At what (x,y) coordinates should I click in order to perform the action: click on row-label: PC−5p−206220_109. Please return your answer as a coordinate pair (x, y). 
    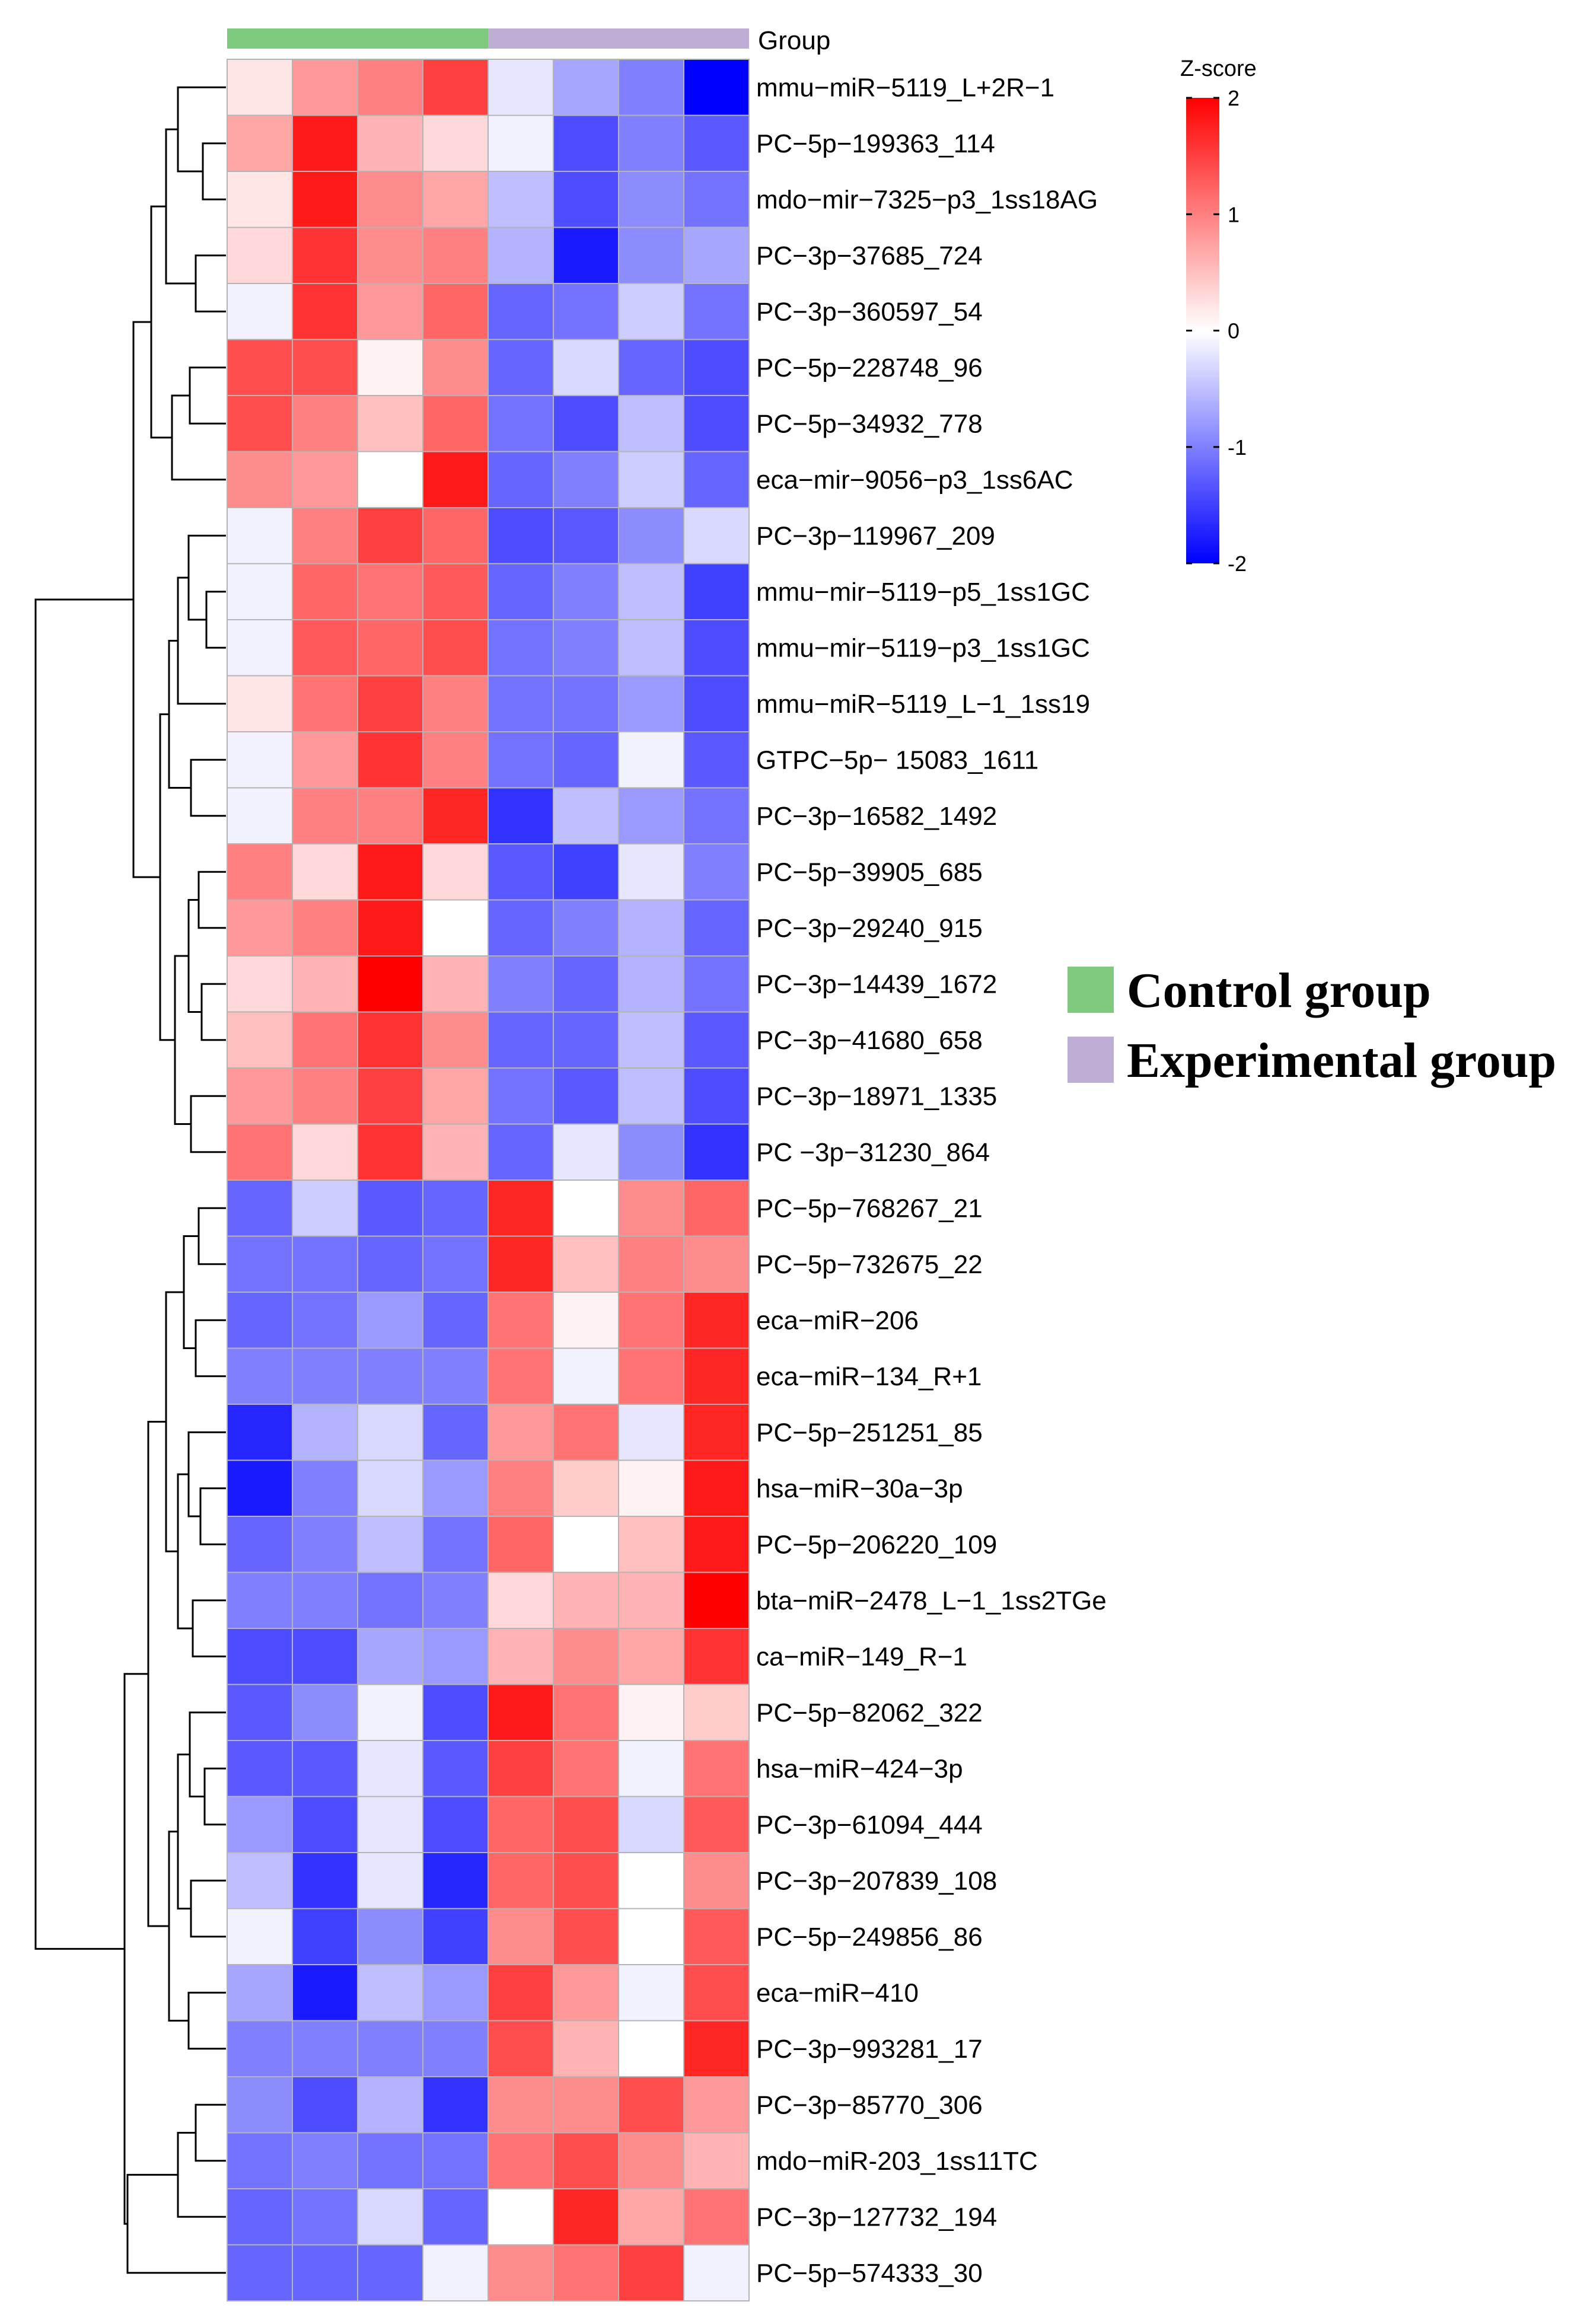
    Looking at the image, I should click on (876, 1544).